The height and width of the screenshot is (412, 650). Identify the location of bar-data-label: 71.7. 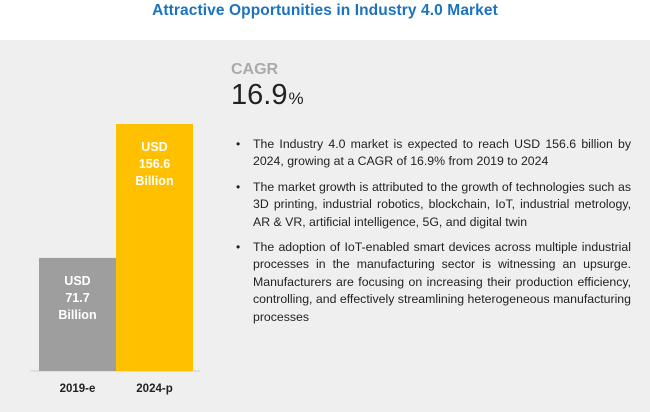
(77, 298).